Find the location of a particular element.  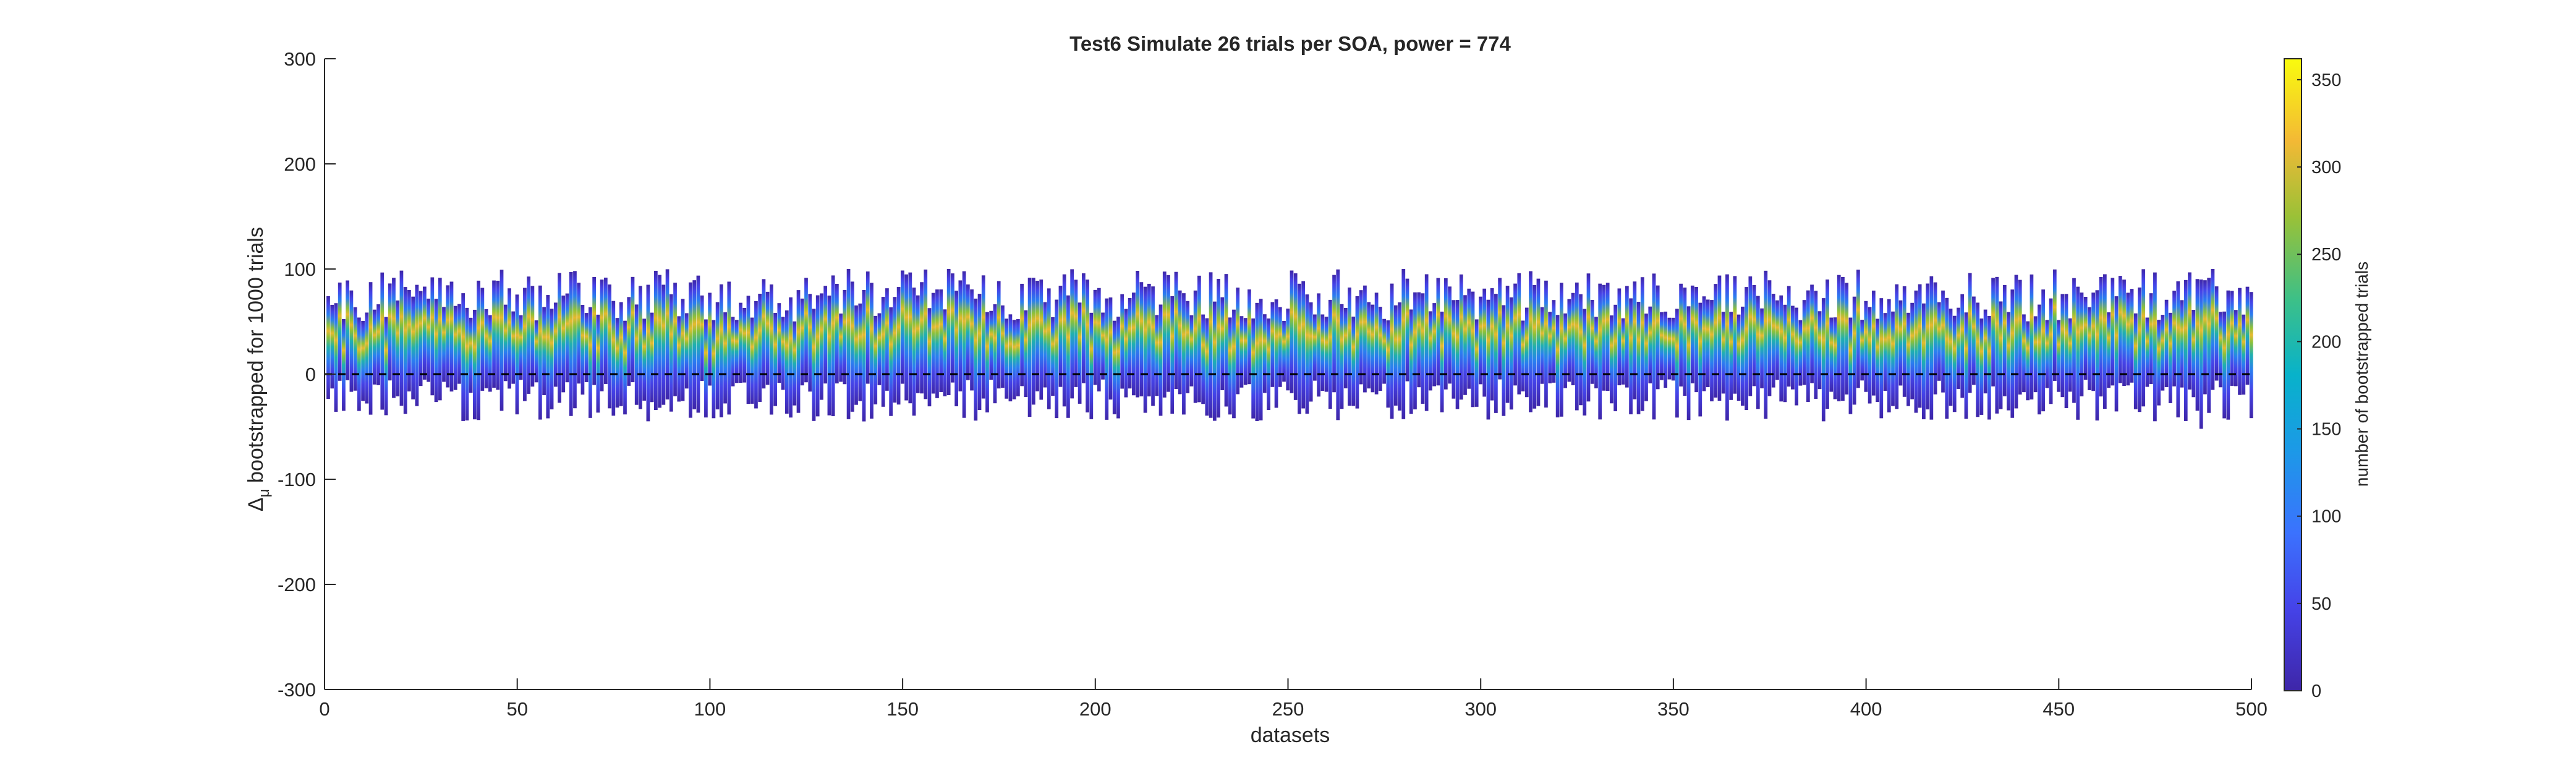

y-tick-label: 300 is located at coordinates (300, 59).